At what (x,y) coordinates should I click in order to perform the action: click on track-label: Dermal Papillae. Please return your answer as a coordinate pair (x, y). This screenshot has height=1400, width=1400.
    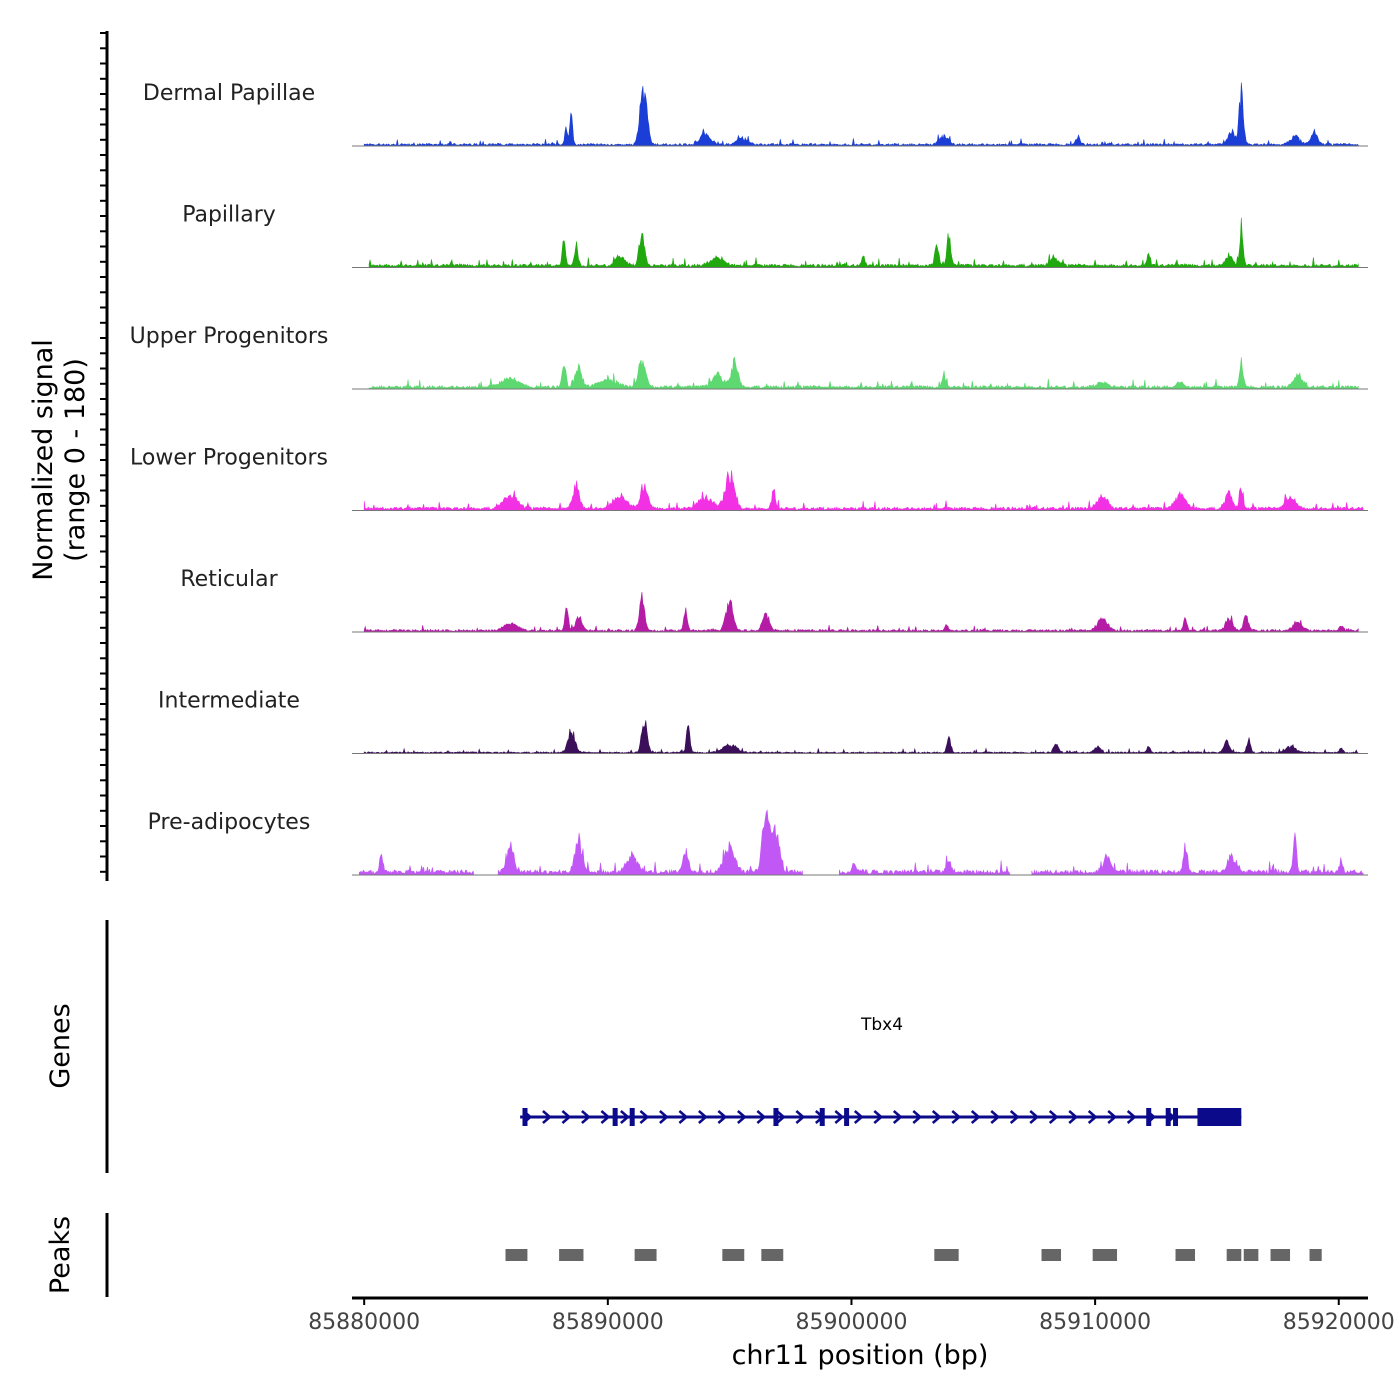
    Looking at the image, I should click on (229, 93).